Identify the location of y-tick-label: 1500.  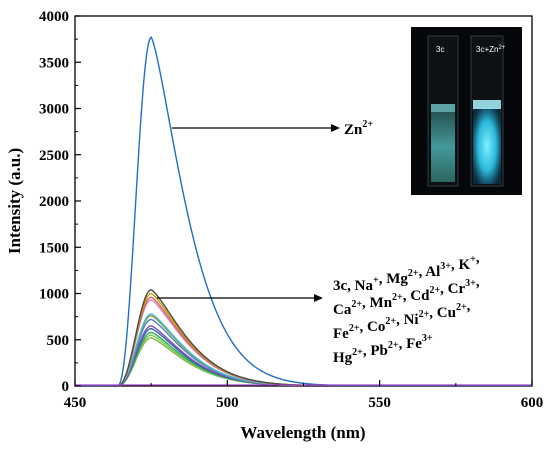
(54, 248).